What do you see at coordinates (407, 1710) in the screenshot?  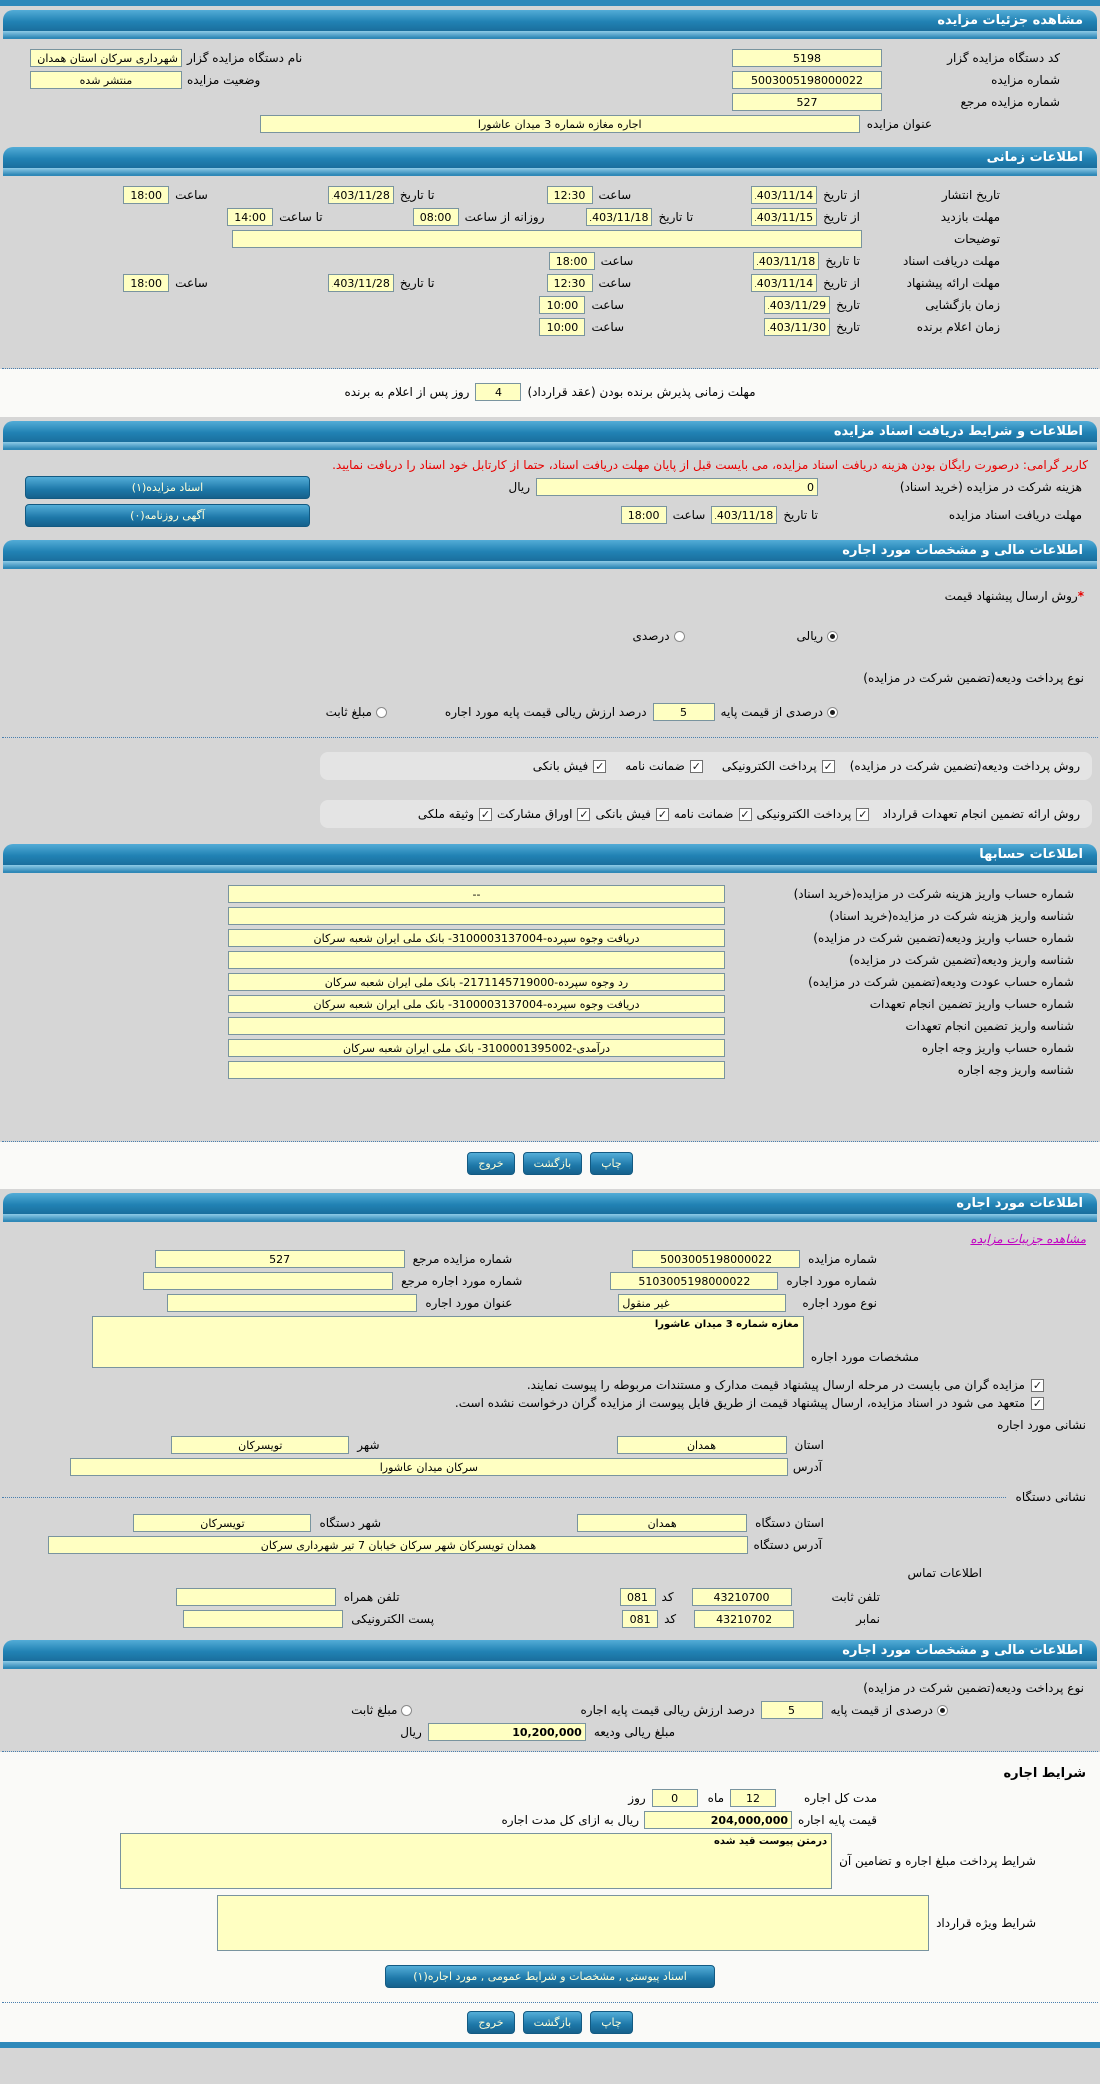 I see `radio-fixed-amount2` at bounding box center [407, 1710].